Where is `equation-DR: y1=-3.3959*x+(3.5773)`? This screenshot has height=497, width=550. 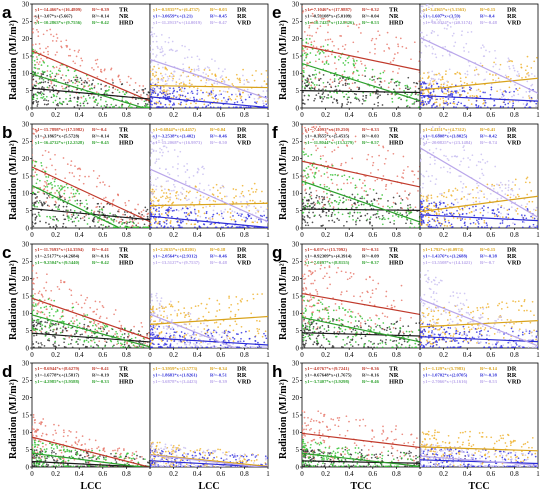 equation-DR: y1=-3.3959*x+(3.5773) is located at coordinates (175, 368).